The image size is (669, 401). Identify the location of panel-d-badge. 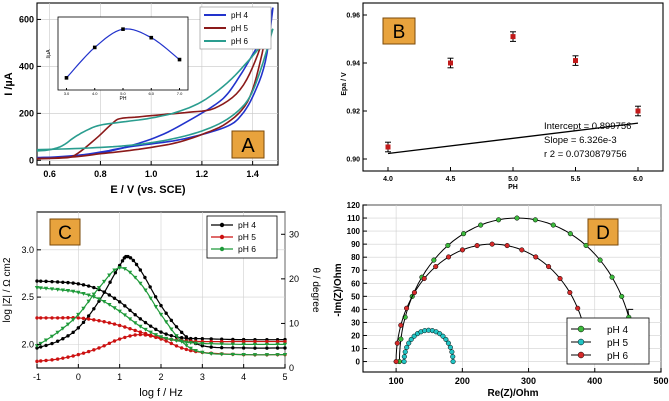
(603, 232).